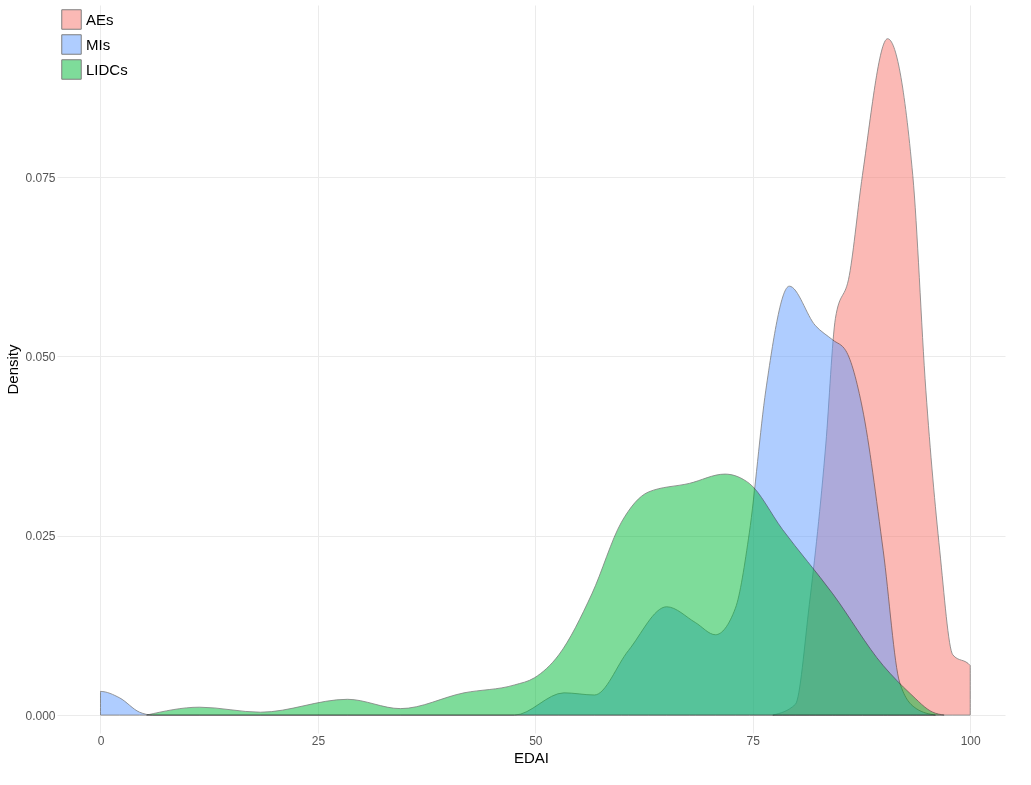 This screenshot has width=1031, height=785. I want to click on x-tick-label: 100, so click(971, 740).